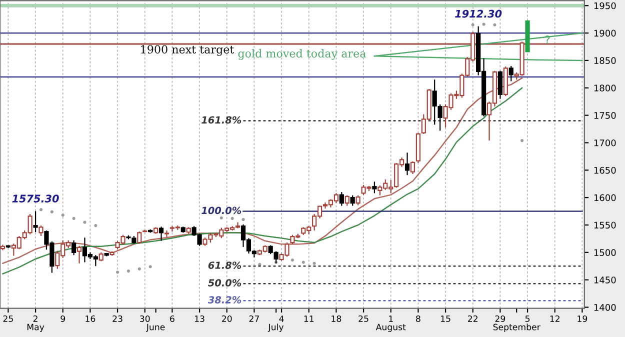 Image resolution: width=625 pixels, height=337 pixels. I want to click on x-tick-label: 4, so click(281, 319).